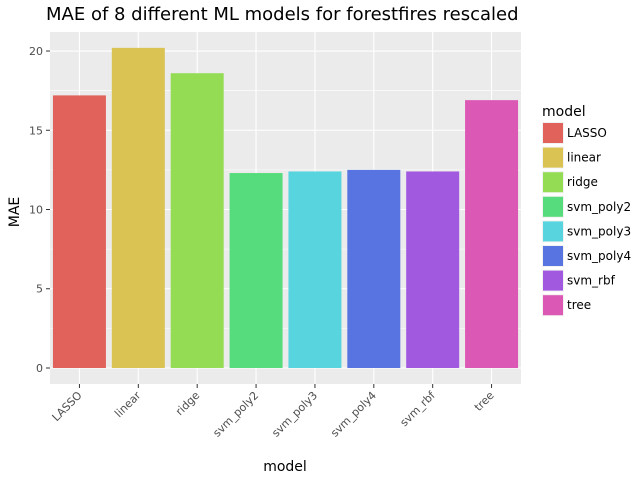 Image resolution: width=640 pixels, height=480 pixels. Describe the element at coordinates (553, 133) in the screenshot. I see `legend-swatch-LASSO` at that location.